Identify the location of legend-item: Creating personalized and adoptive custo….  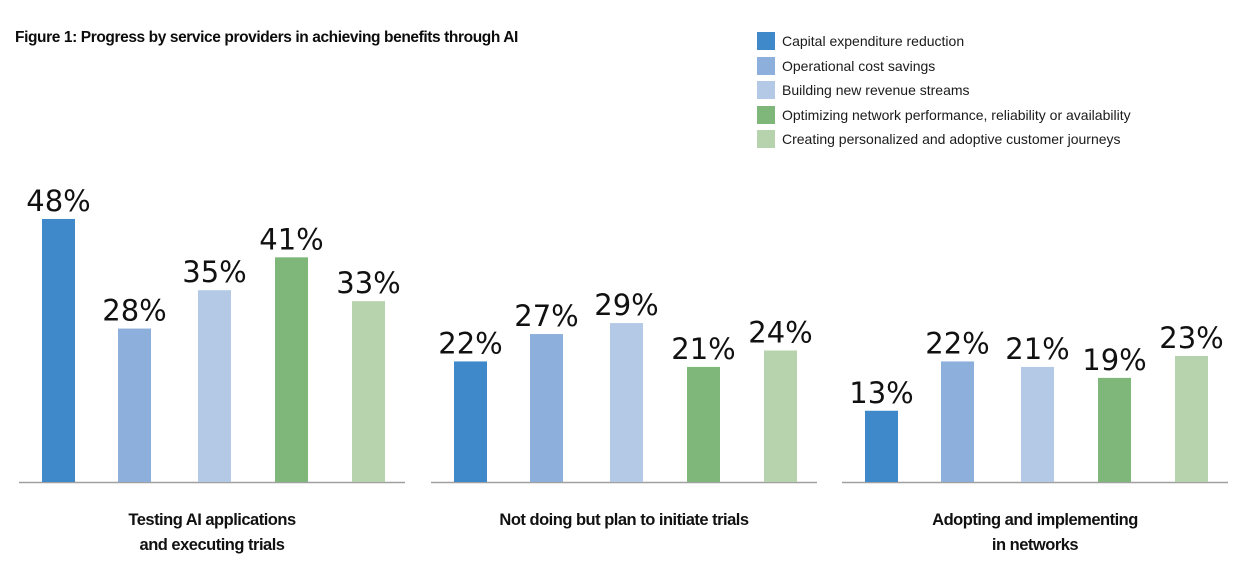
(944, 139).